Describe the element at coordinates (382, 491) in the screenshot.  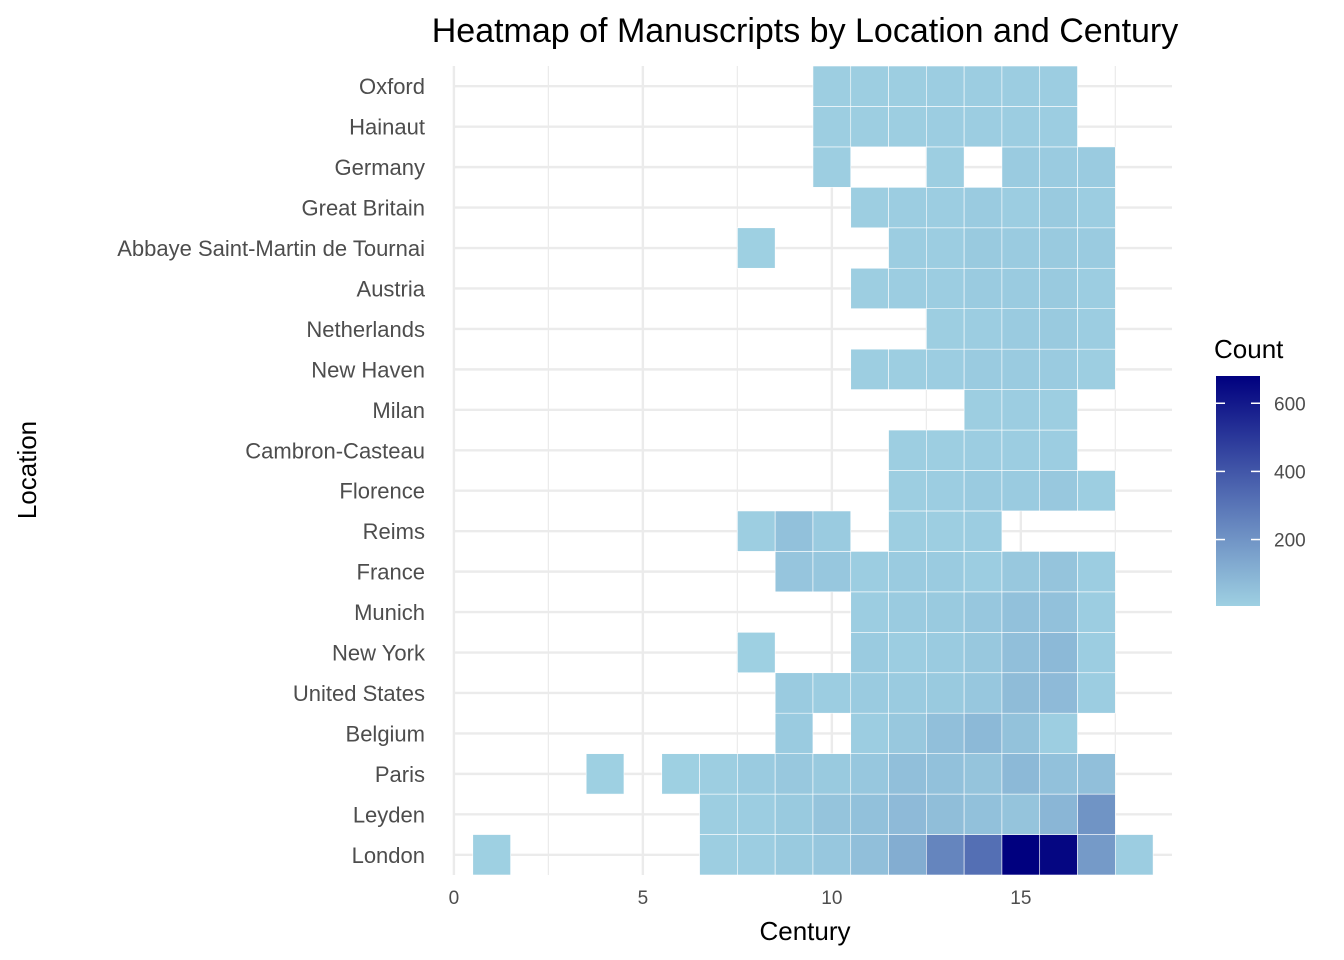
I see `y-tick-label: Florence` at that location.